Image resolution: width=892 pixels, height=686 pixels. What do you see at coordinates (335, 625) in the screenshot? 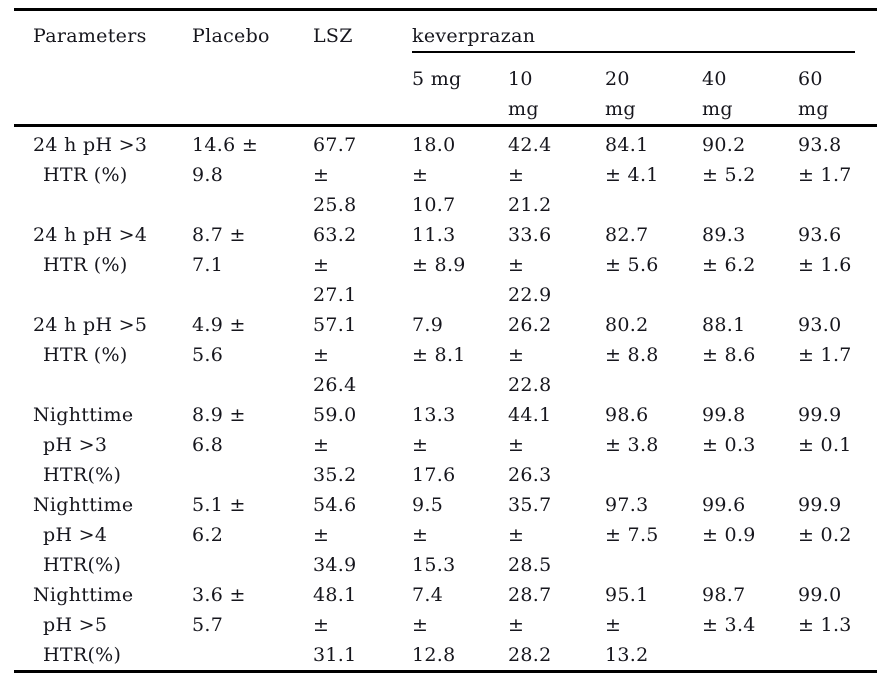
I see `cell-lsz: 48.1 ± 31.1` at bounding box center [335, 625].